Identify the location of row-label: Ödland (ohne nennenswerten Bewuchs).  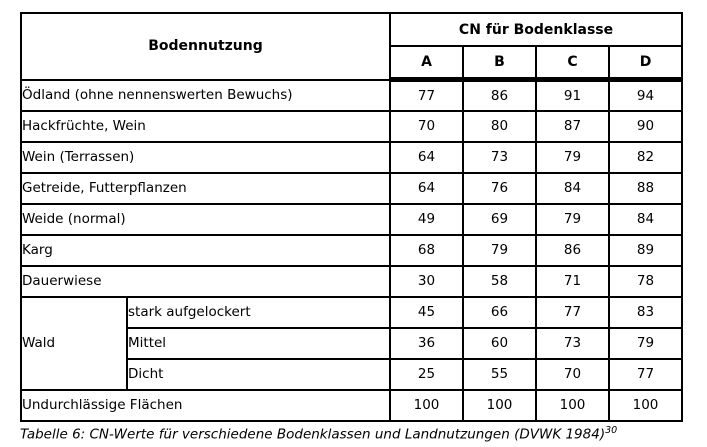
(205, 95).